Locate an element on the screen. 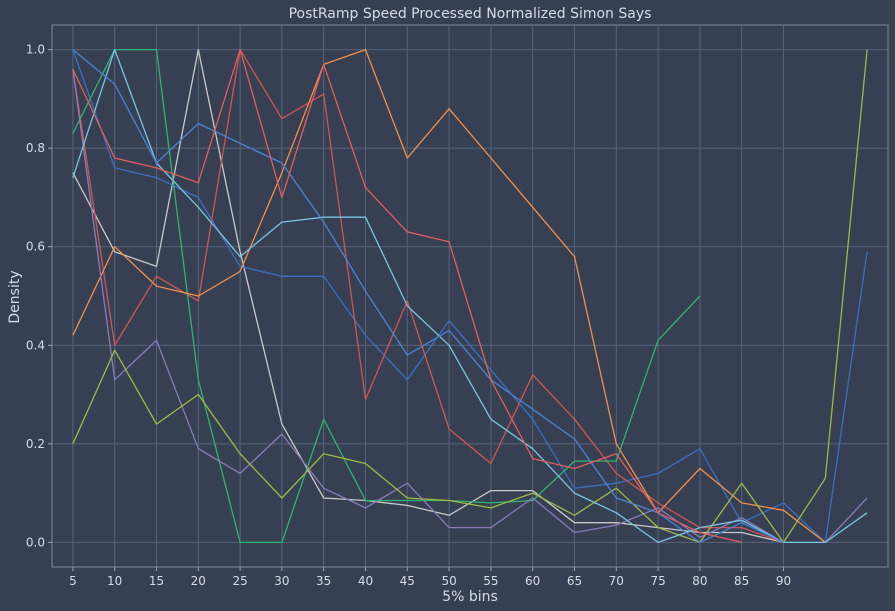  x-tick-label: 90 is located at coordinates (783, 581).